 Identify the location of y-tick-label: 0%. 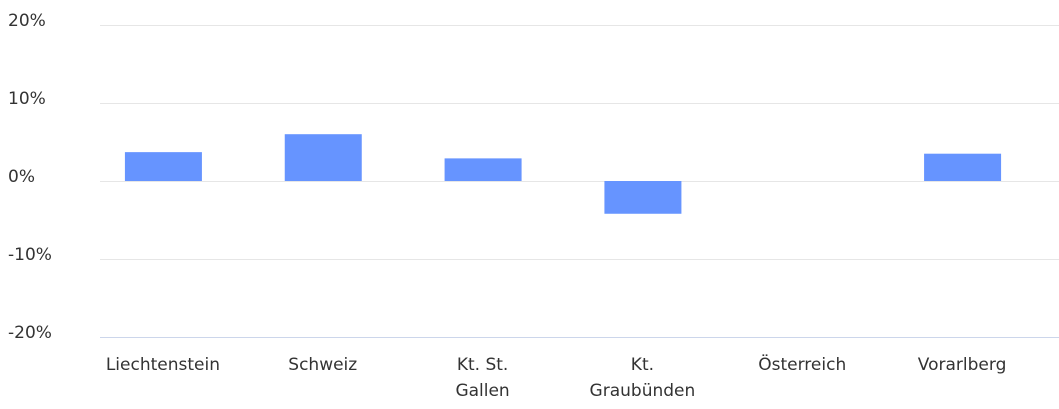
(21, 177).